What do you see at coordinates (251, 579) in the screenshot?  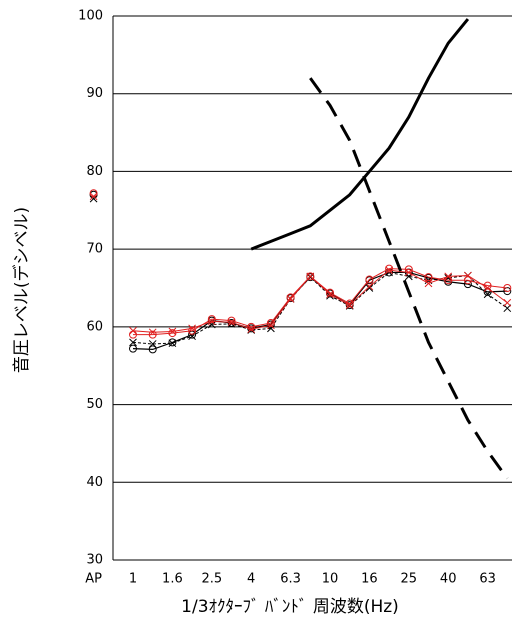 I see `x-tick-label: 4` at bounding box center [251, 579].